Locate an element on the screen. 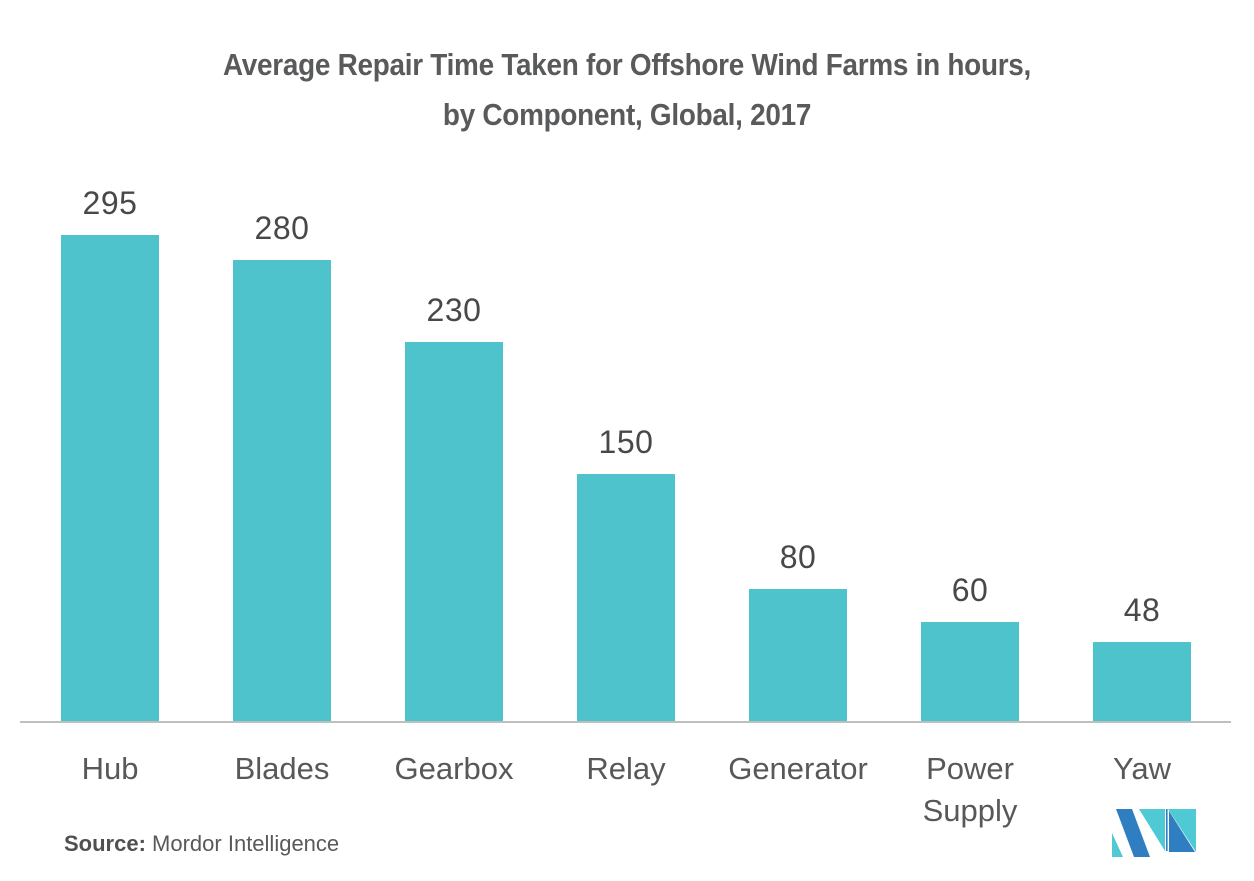  source-label: Source: is located at coordinates (105, 843).